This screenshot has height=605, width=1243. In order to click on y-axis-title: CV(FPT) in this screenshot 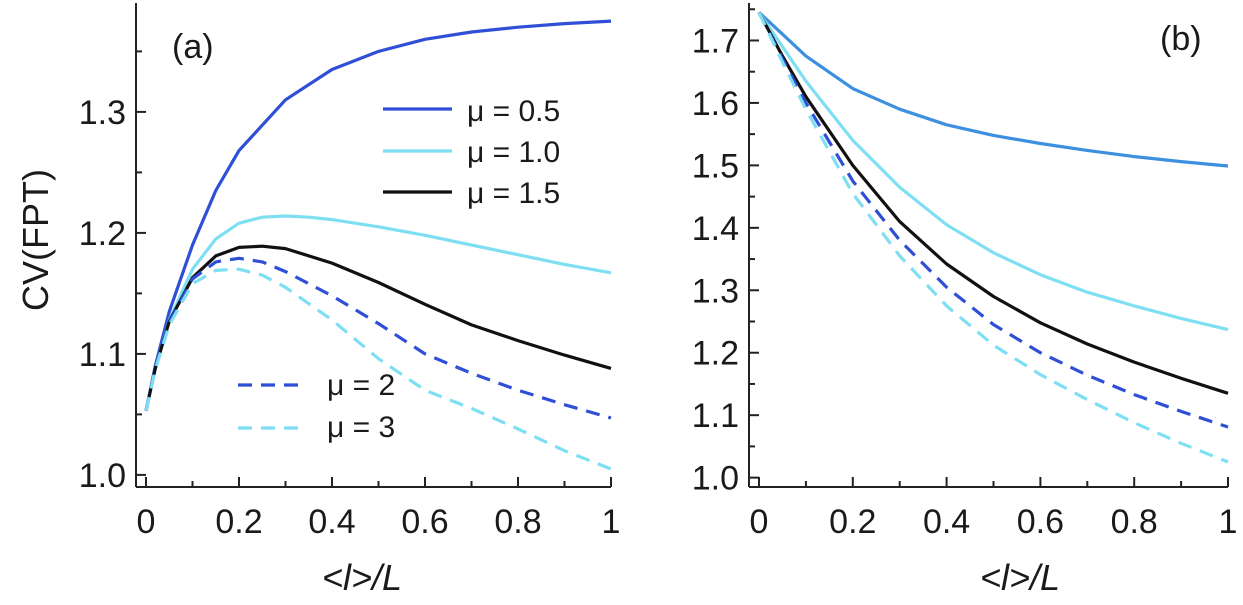, I will do `click(35, 240)`.